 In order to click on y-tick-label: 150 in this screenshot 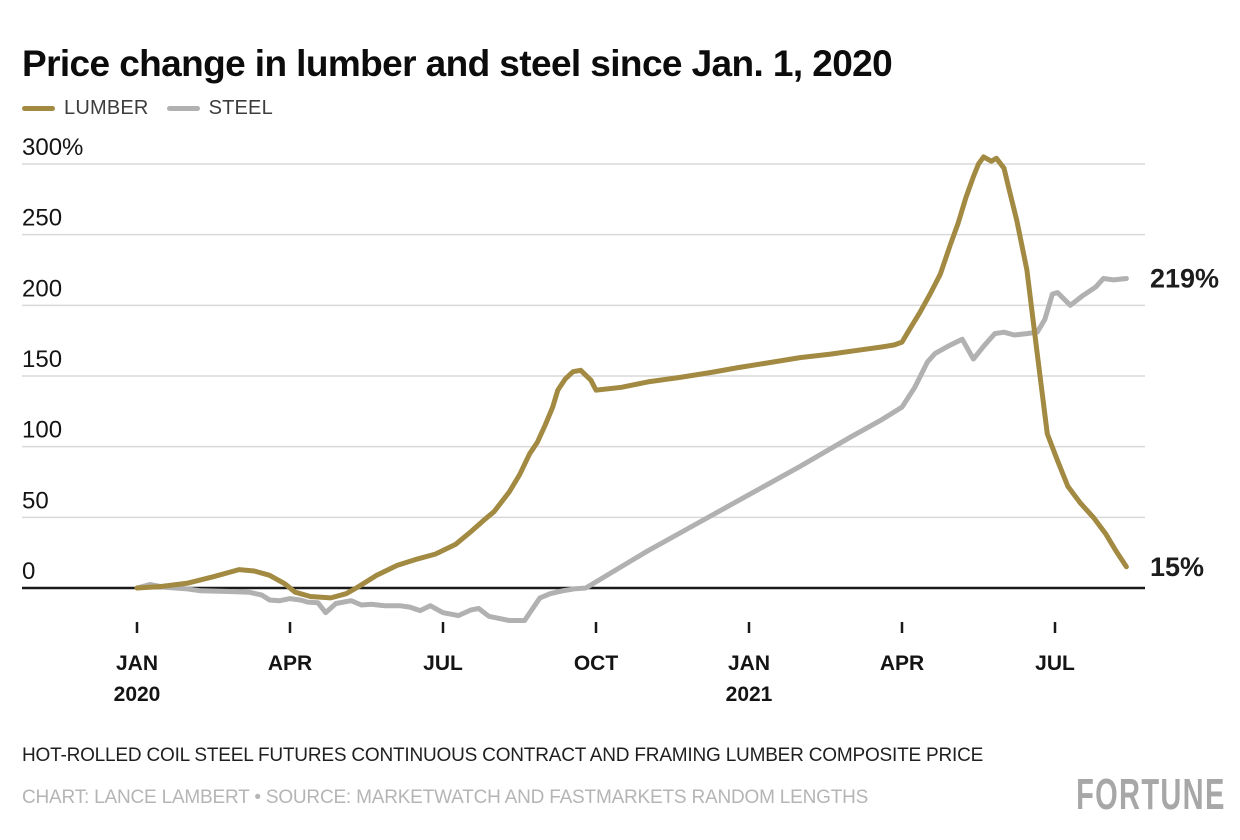, I will do `click(42, 359)`.